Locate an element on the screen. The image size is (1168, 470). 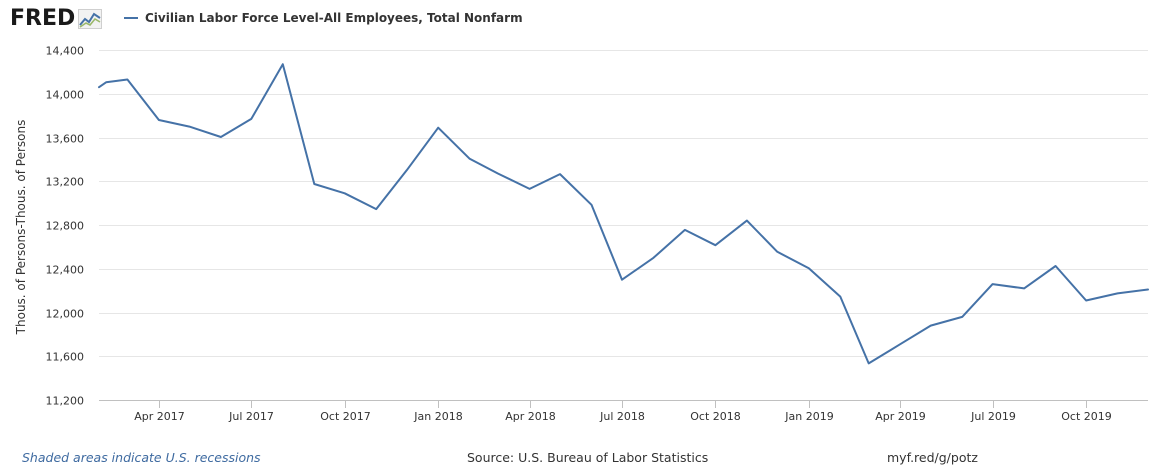
fred-logo: FRED is located at coordinates (56, 18).